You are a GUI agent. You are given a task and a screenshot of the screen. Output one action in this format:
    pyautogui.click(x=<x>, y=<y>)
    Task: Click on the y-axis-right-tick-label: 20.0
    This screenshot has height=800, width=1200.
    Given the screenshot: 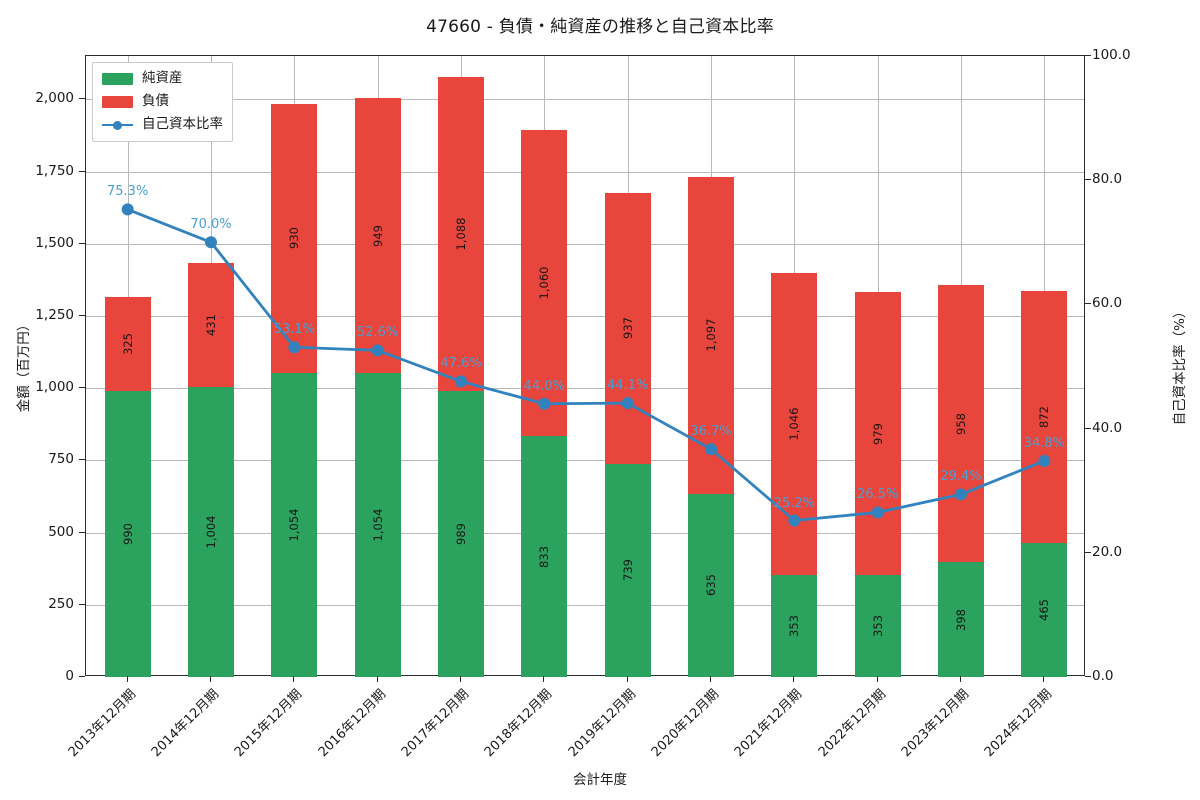 What is the action you would take?
    pyautogui.click(x=1107, y=551)
    